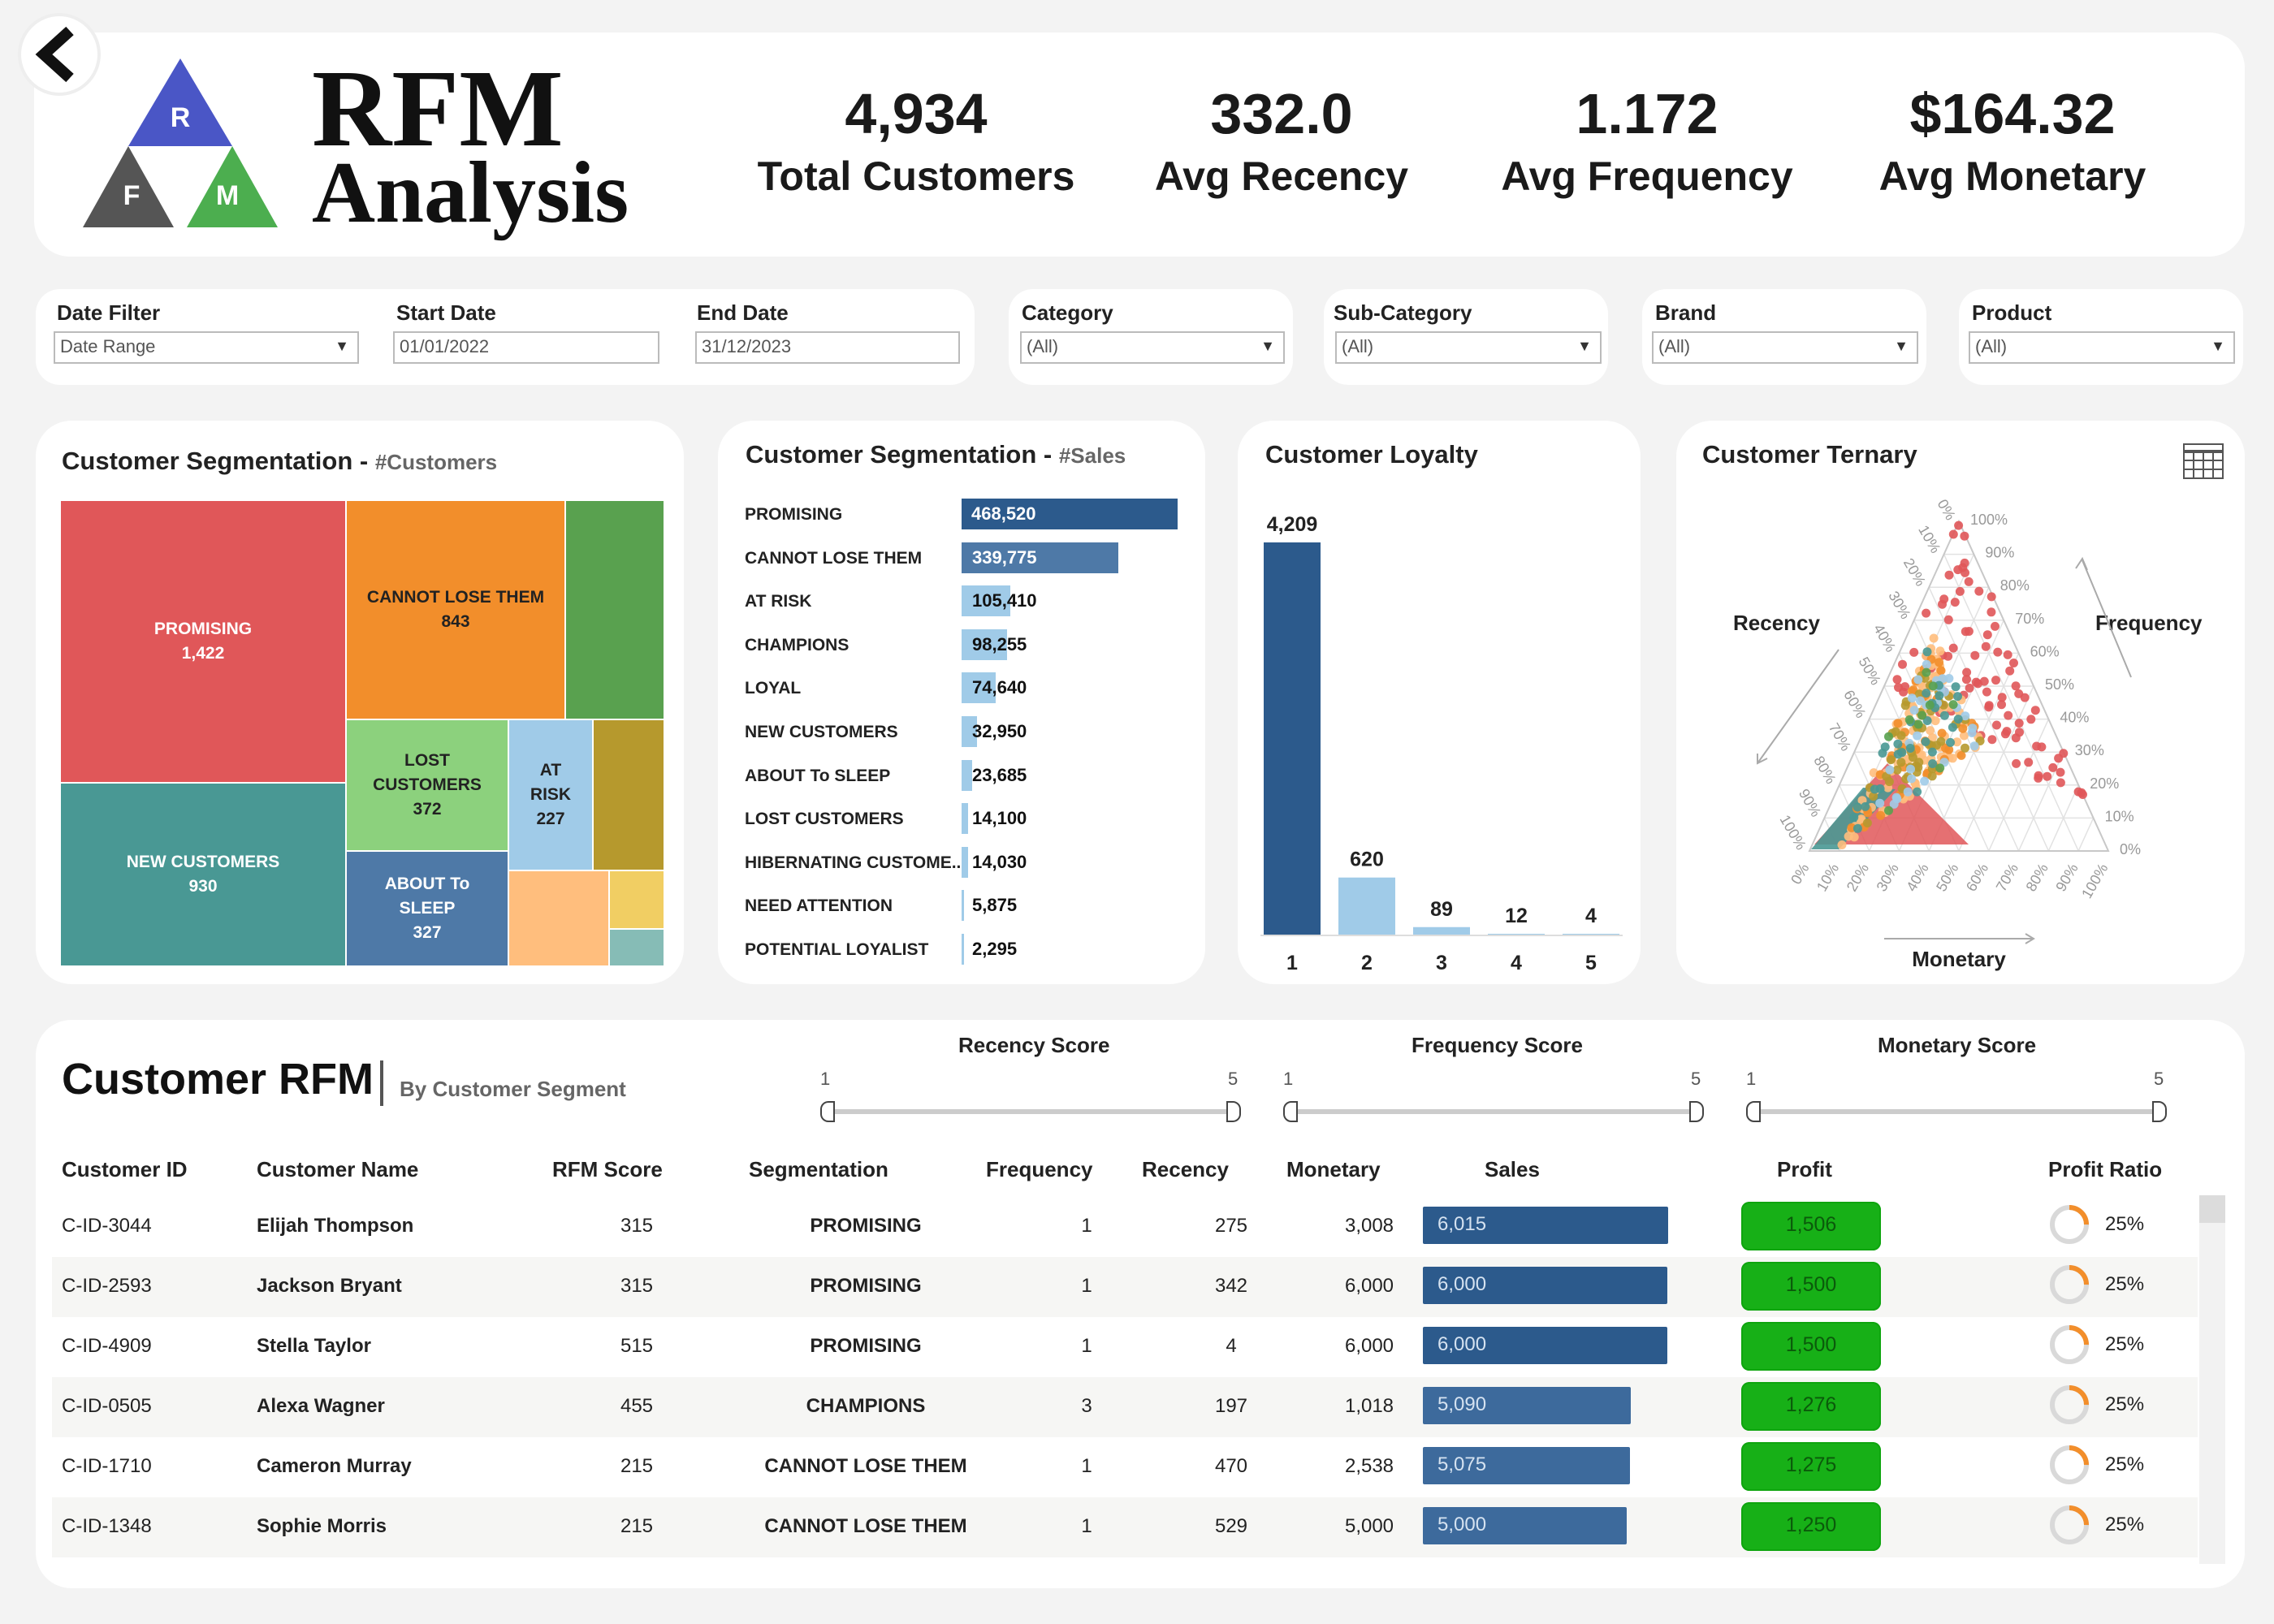  I want to click on treemap-cell-green, so click(614, 609).